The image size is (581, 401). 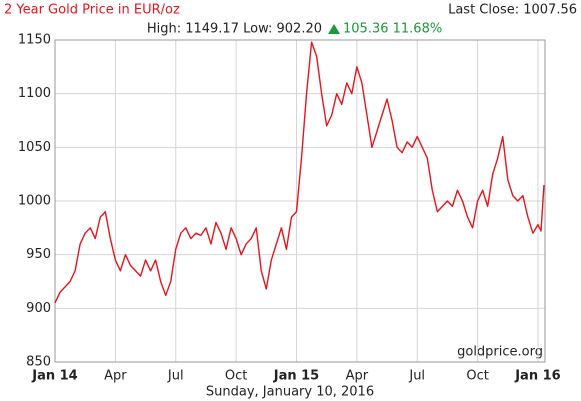 What do you see at coordinates (34, 93) in the screenshot?
I see `y-tick-label: 1100` at bounding box center [34, 93].